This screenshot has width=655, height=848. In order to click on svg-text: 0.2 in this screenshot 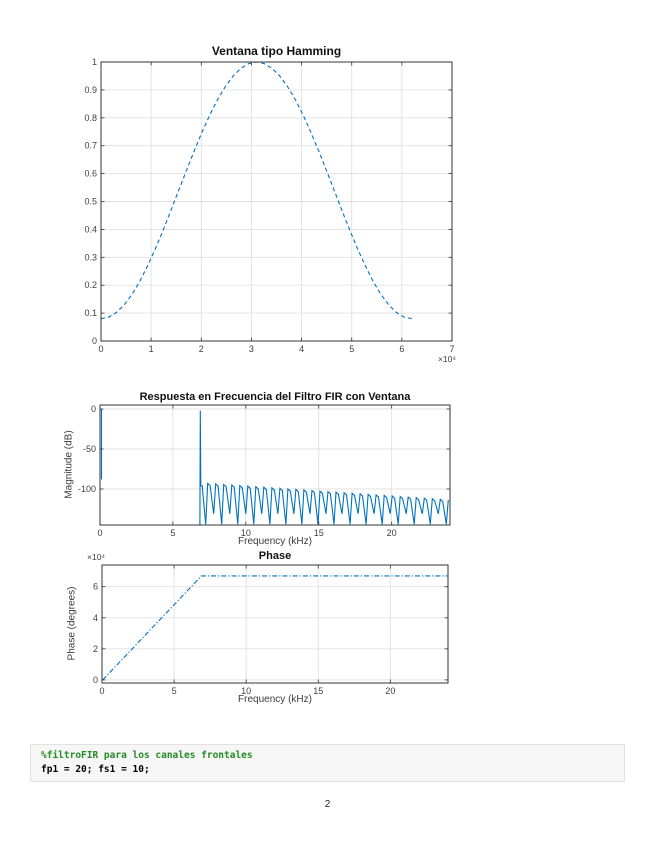, I will do `click(90, 285)`.